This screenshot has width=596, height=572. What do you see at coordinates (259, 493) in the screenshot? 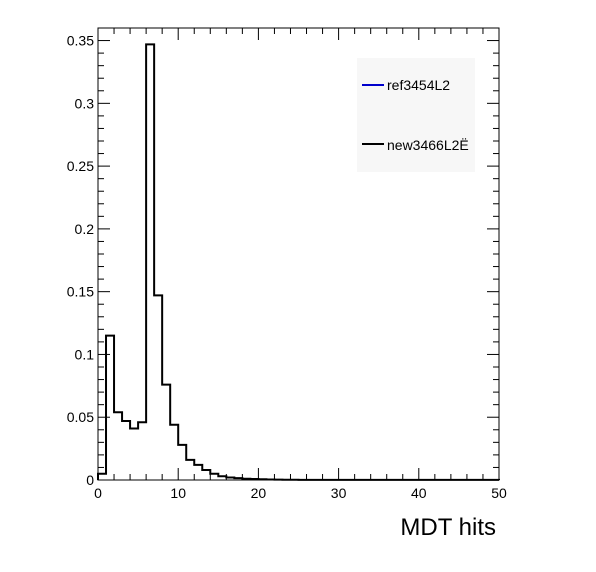
I see `x-tick-label: 20` at bounding box center [259, 493].